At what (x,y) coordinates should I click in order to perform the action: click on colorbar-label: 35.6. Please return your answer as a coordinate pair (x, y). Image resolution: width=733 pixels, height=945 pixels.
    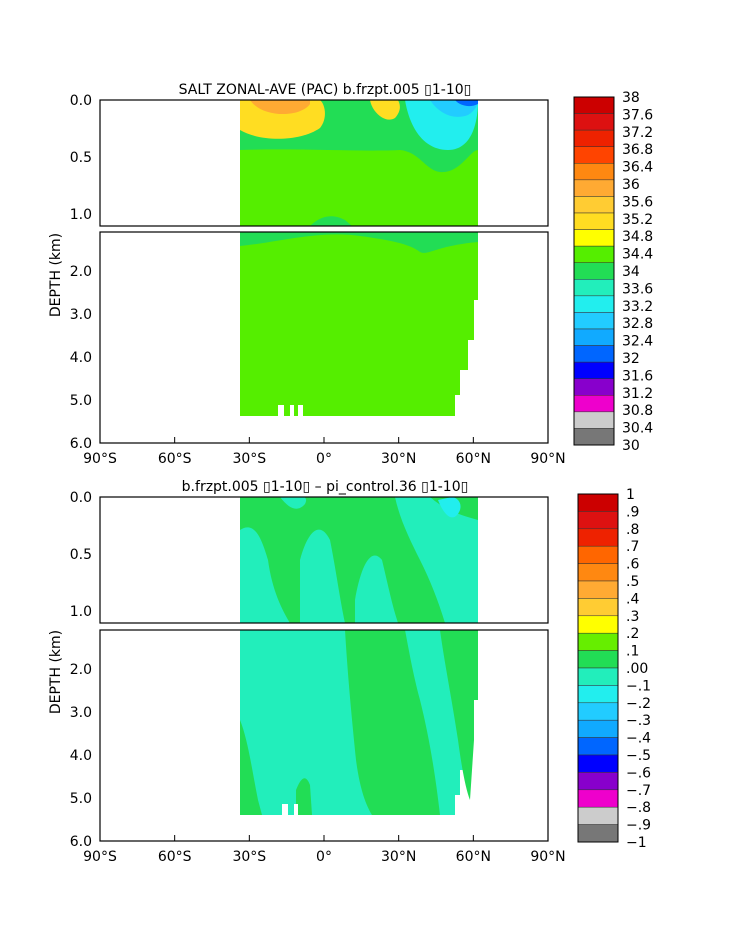
    Looking at the image, I should click on (637, 202).